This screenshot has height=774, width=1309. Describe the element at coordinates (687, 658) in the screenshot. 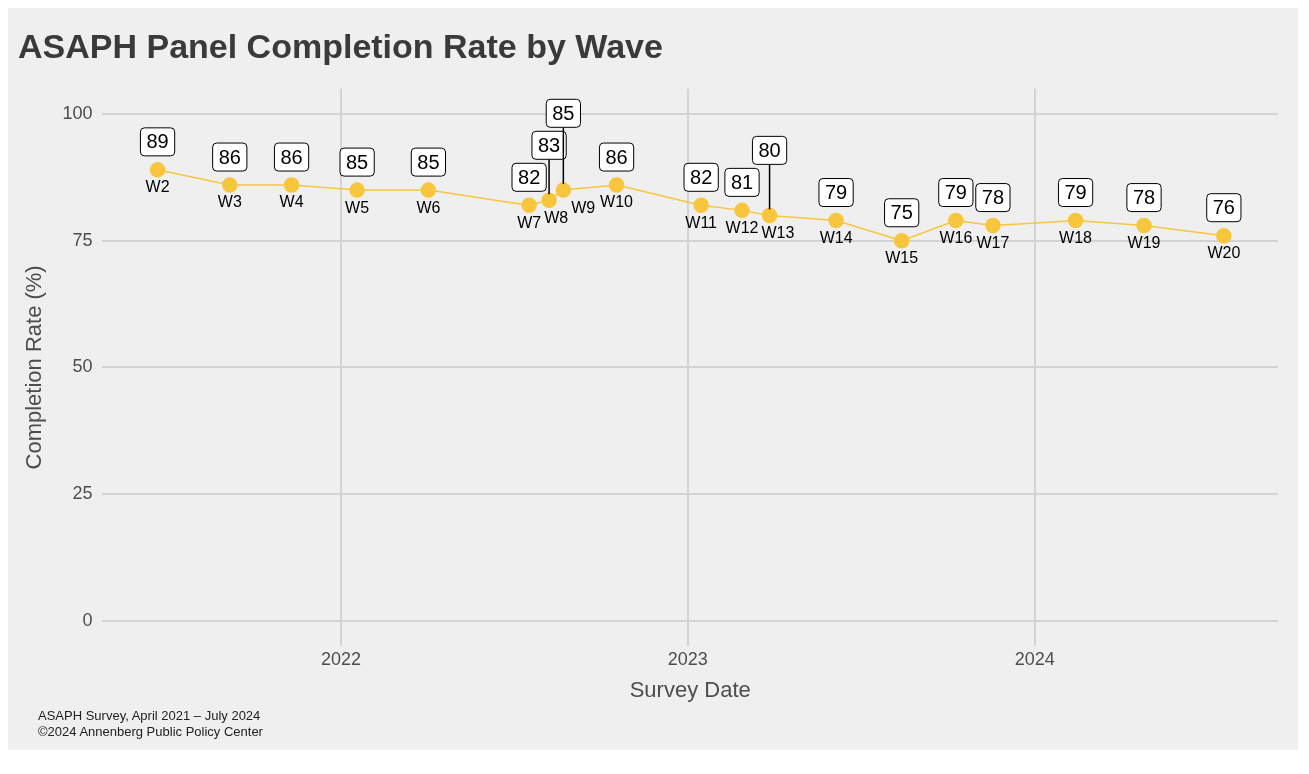

I see `x-tick-label: 2023` at that location.